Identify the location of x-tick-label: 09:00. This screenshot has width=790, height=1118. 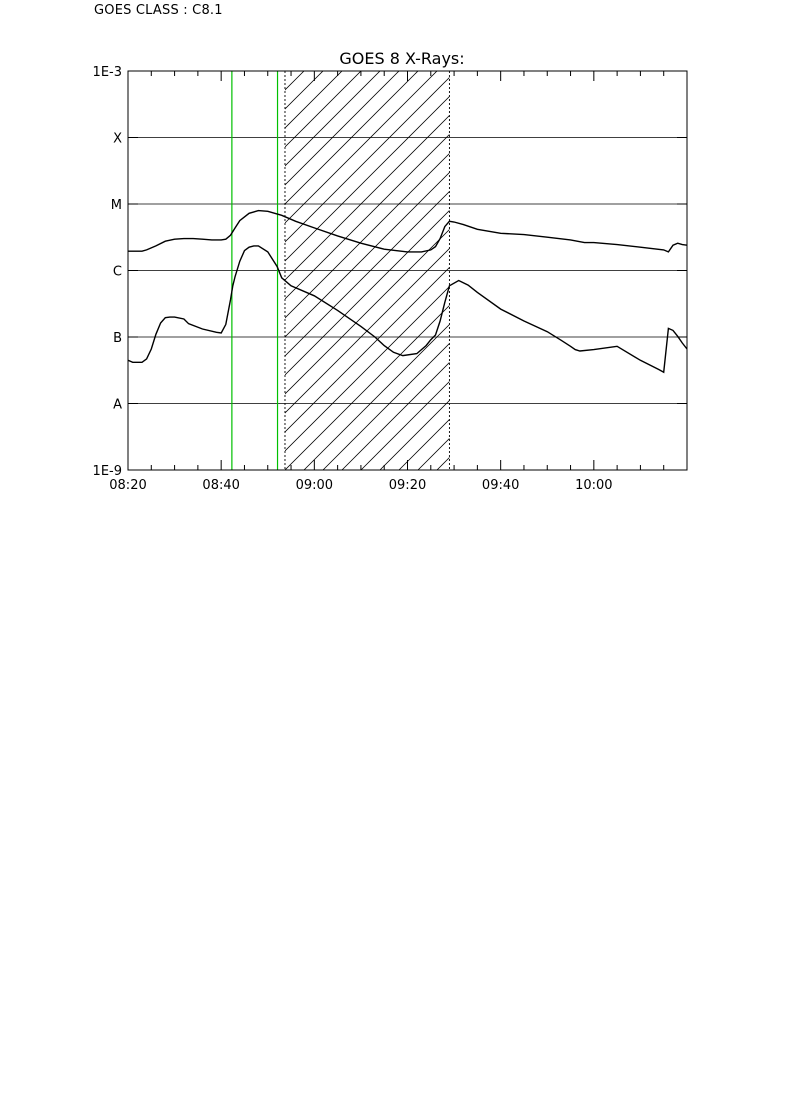
(314, 485).